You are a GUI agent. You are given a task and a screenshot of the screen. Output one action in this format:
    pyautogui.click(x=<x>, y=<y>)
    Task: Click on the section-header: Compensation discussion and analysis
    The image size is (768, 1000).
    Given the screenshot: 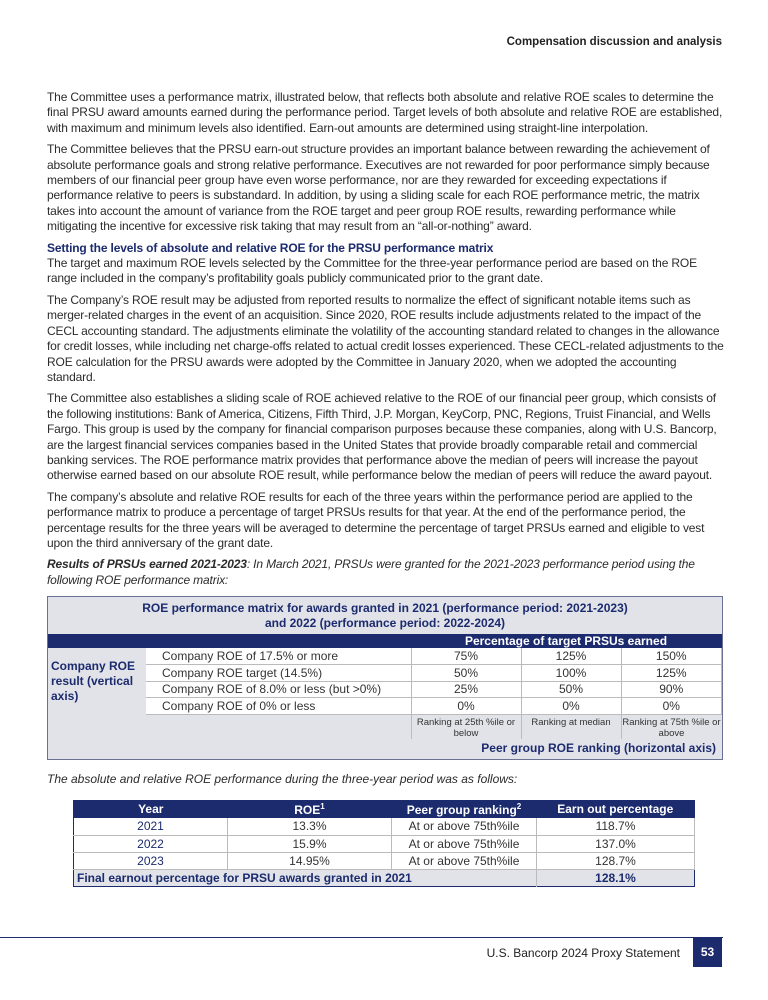 What is the action you would take?
    pyautogui.click(x=614, y=42)
    